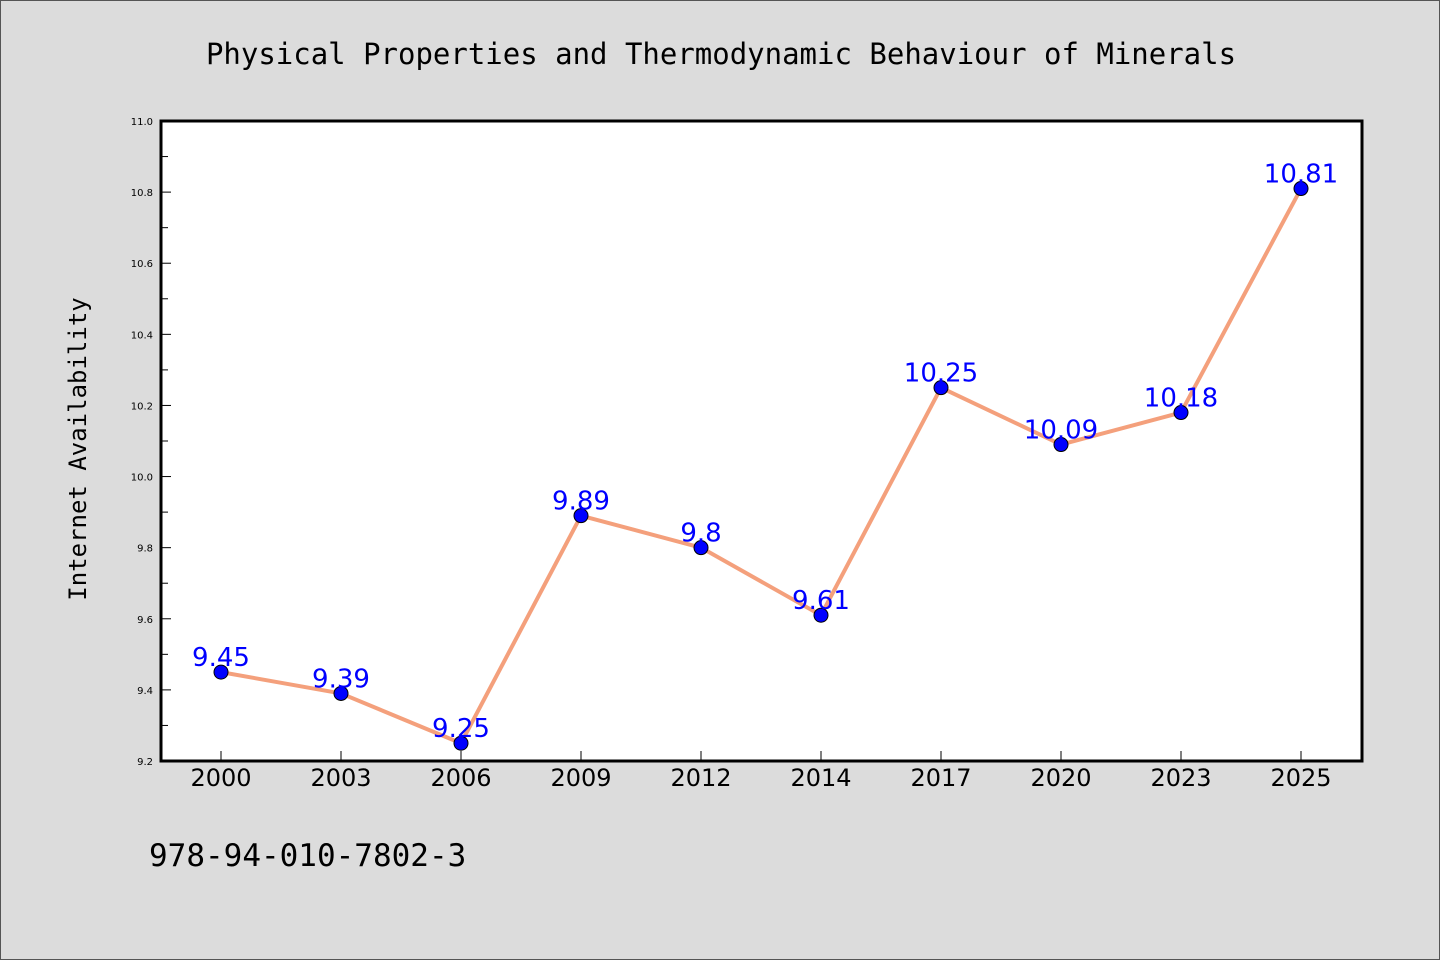 This screenshot has width=1440, height=960. Describe the element at coordinates (341, 679) in the screenshot. I see `data-point-label: 9.39` at that location.